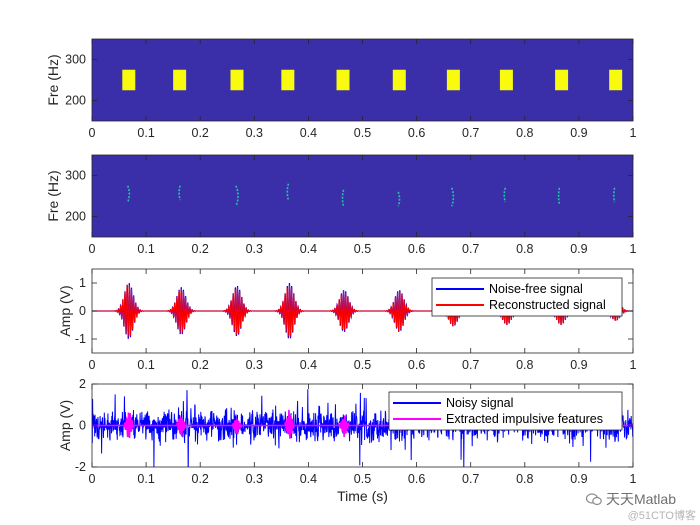 This screenshot has width=700, height=525. What do you see at coordinates (80, 467) in the screenshot?
I see `y-tick-label: -2` at bounding box center [80, 467].